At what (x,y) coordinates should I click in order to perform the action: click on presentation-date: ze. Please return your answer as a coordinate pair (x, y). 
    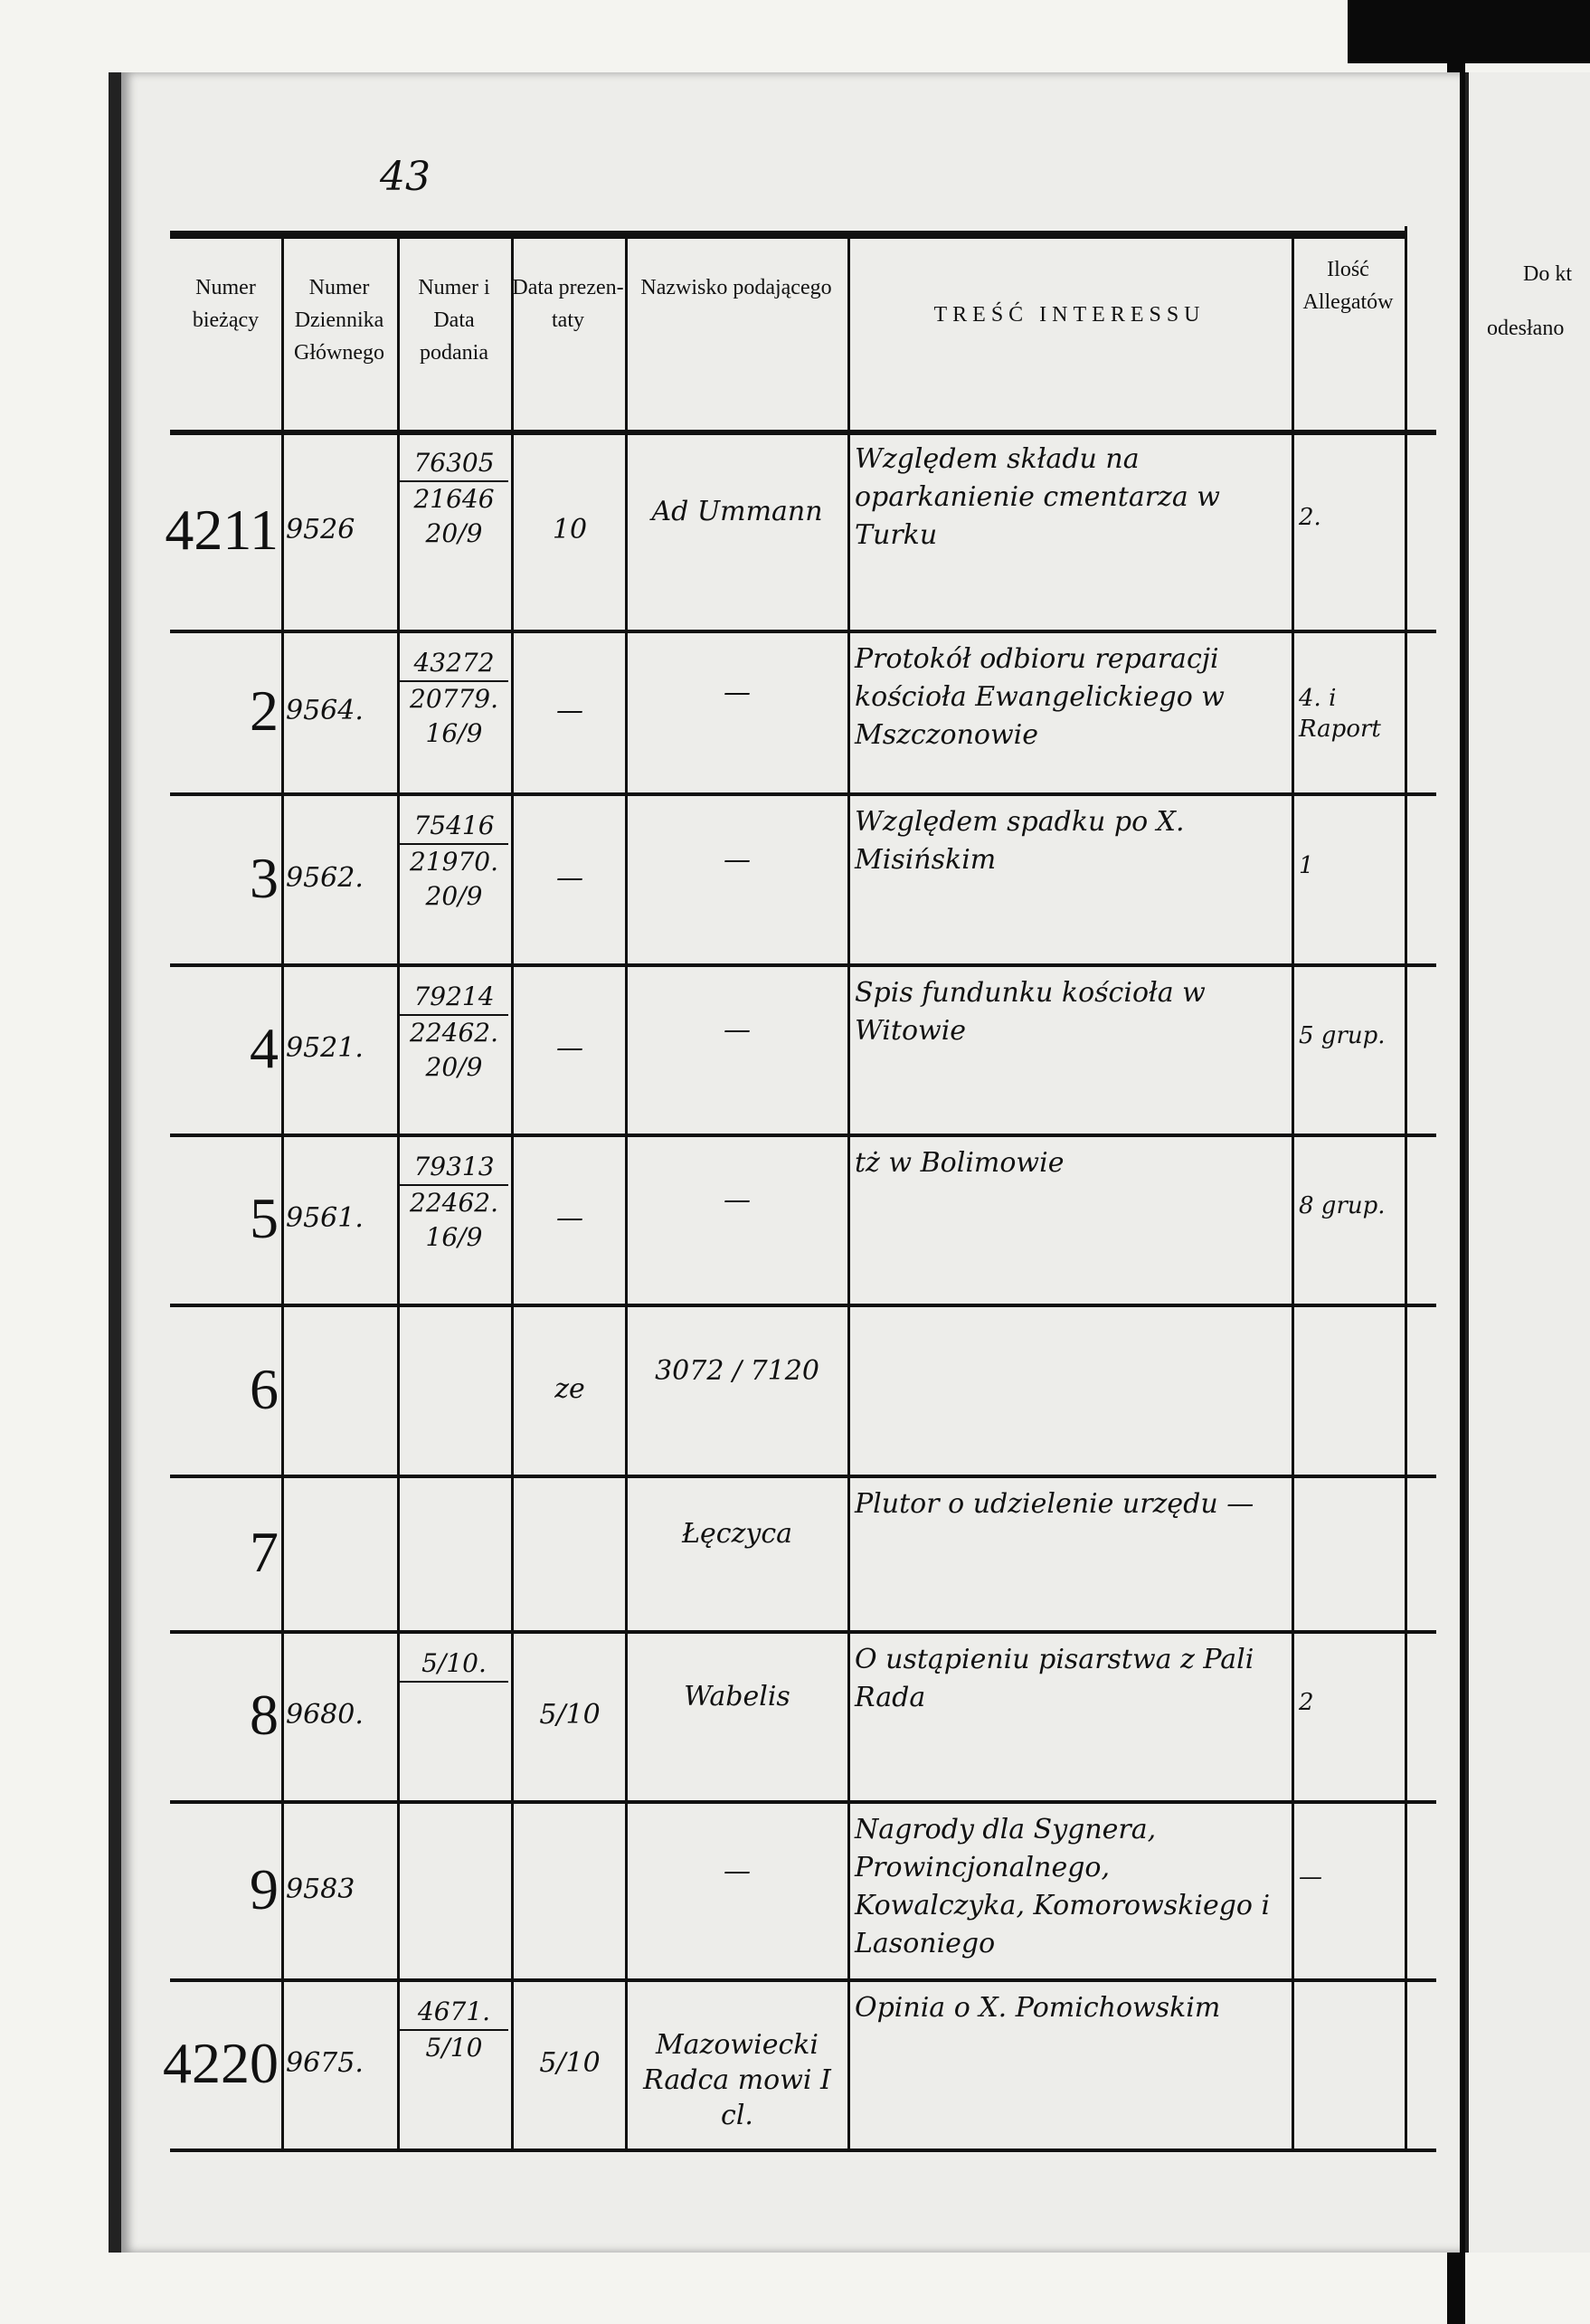
    Looking at the image, I should click on (569, 1388).